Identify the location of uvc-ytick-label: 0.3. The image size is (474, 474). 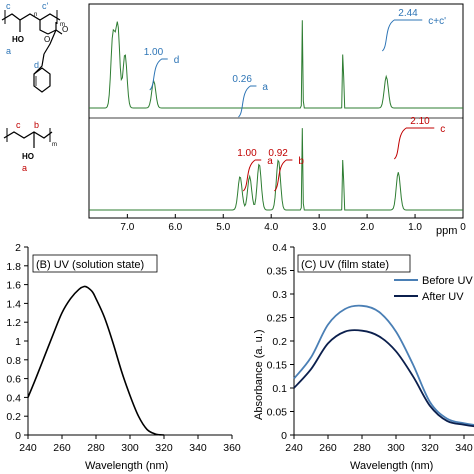
(279, 295).